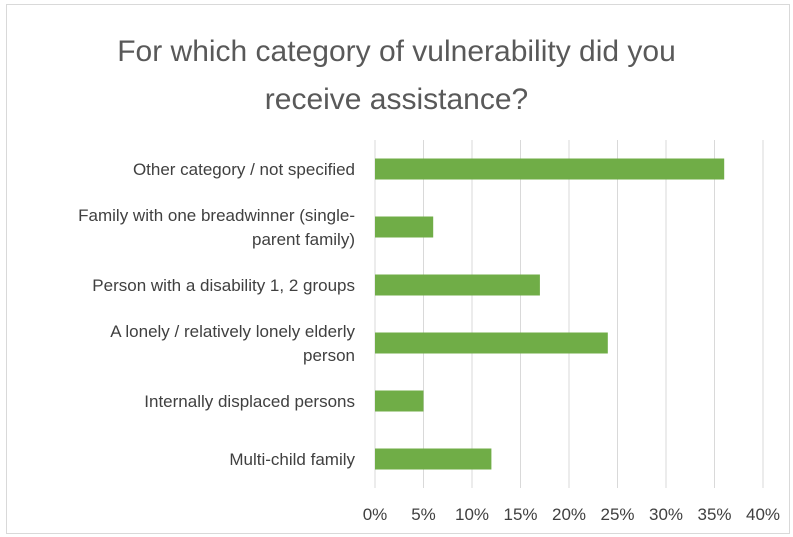 The image size is (793, 537). I want to click on x-tick-label: 20%, so click(569, 514).